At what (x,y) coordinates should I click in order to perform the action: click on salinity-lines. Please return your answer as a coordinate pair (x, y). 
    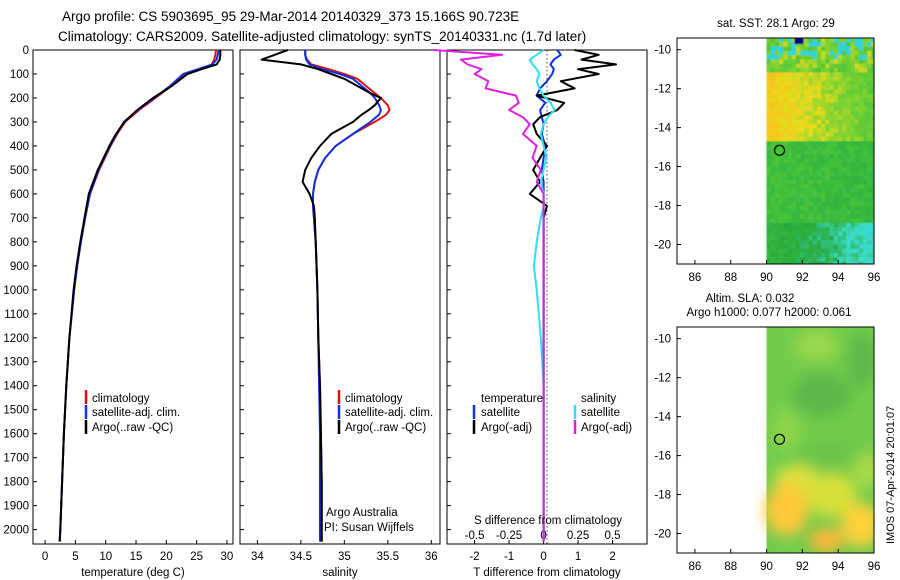
    Looking at the image, I should click on (325, 295).